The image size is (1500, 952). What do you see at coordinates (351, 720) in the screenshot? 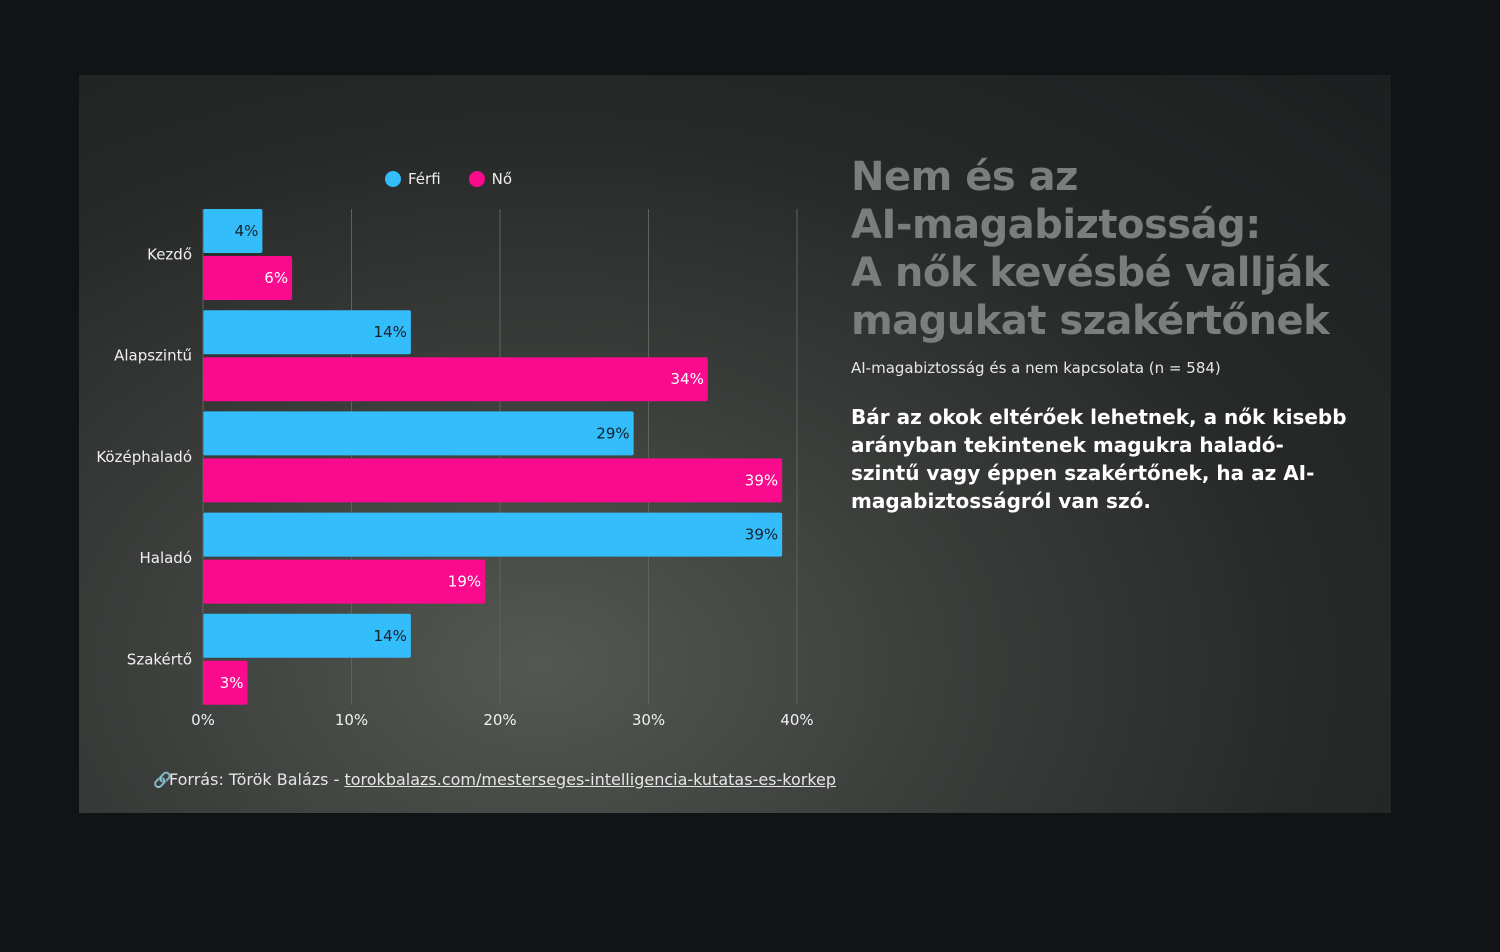
I see `x-tick-label: 10%` at bounding box center [351, 720].